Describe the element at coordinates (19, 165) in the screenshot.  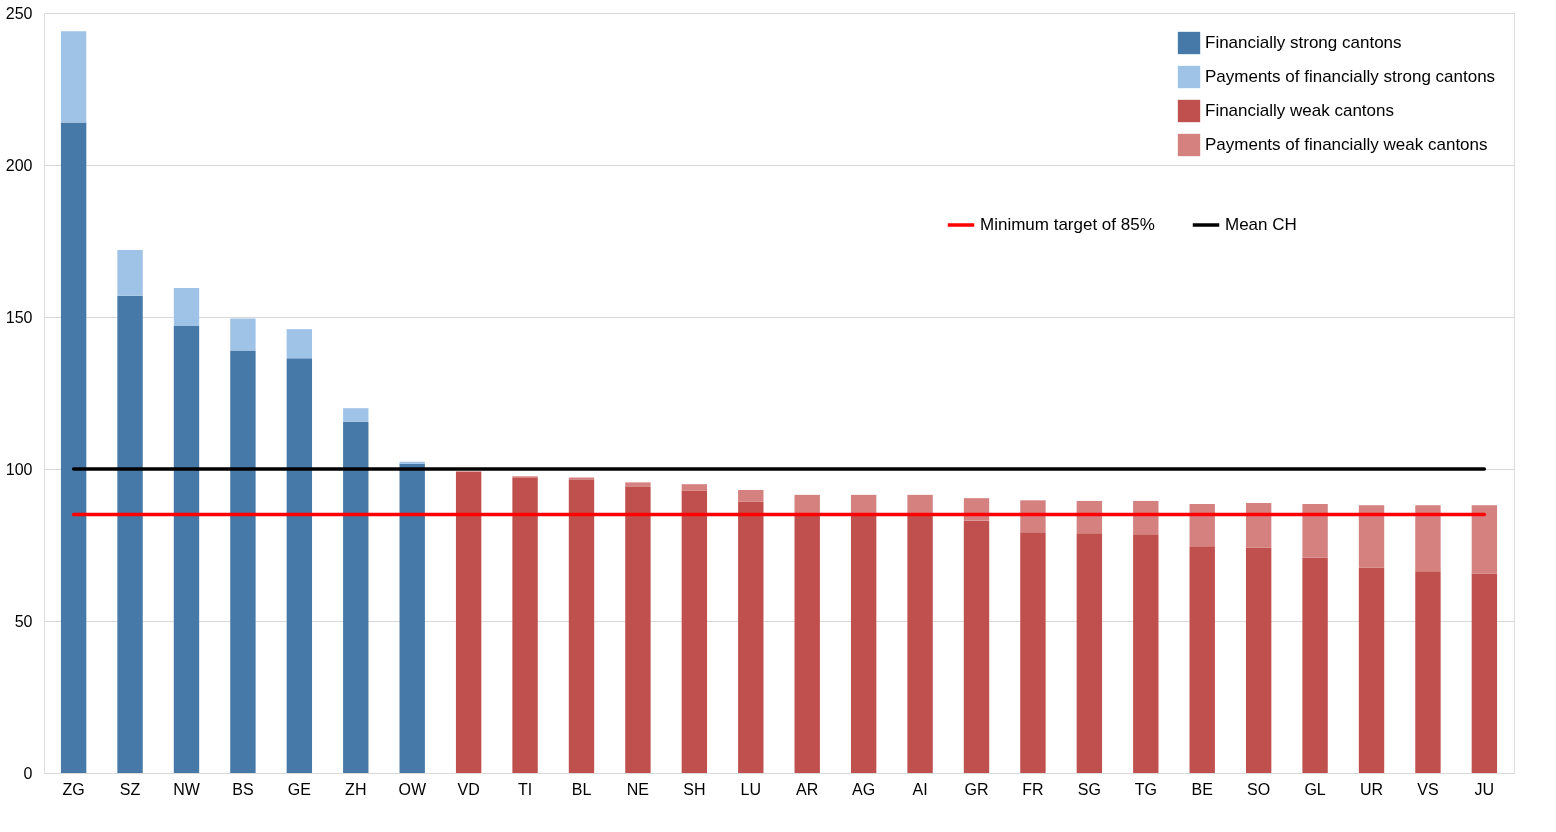
I see `y-tick-label: 200` at that location.